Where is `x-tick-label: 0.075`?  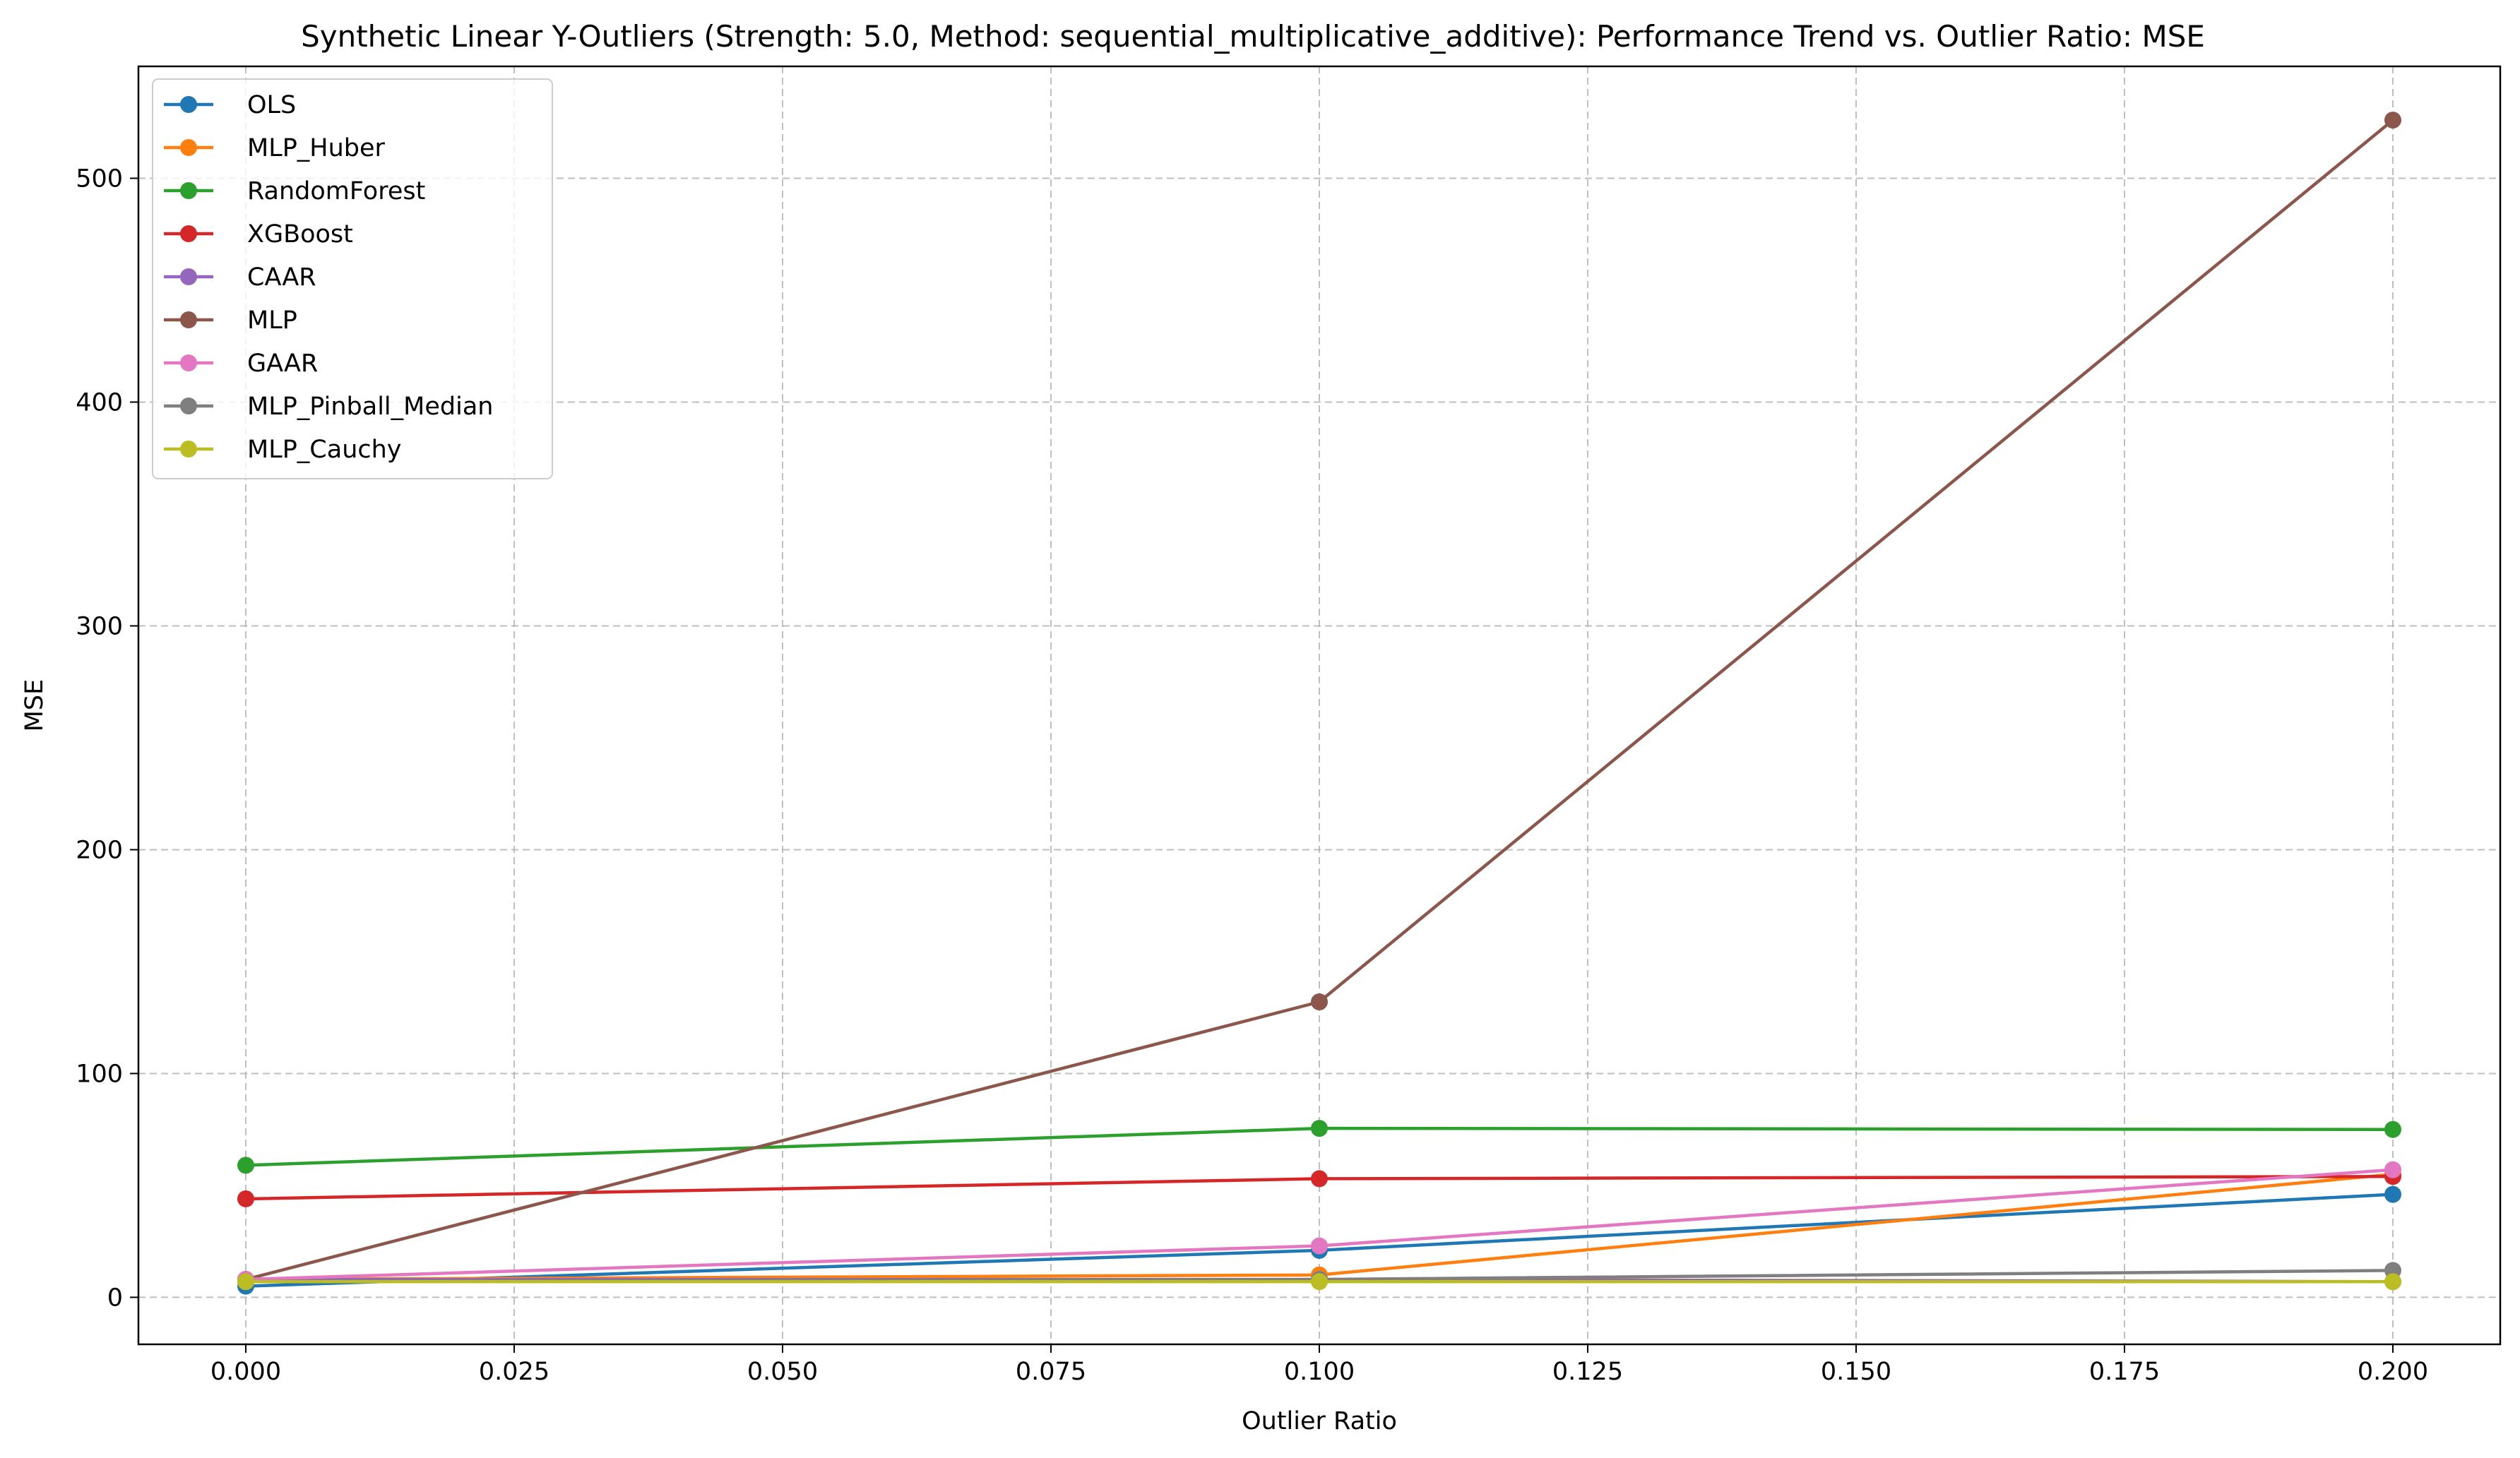
x-tick-label: 0.075 is located at coordinates (1051, 1372).